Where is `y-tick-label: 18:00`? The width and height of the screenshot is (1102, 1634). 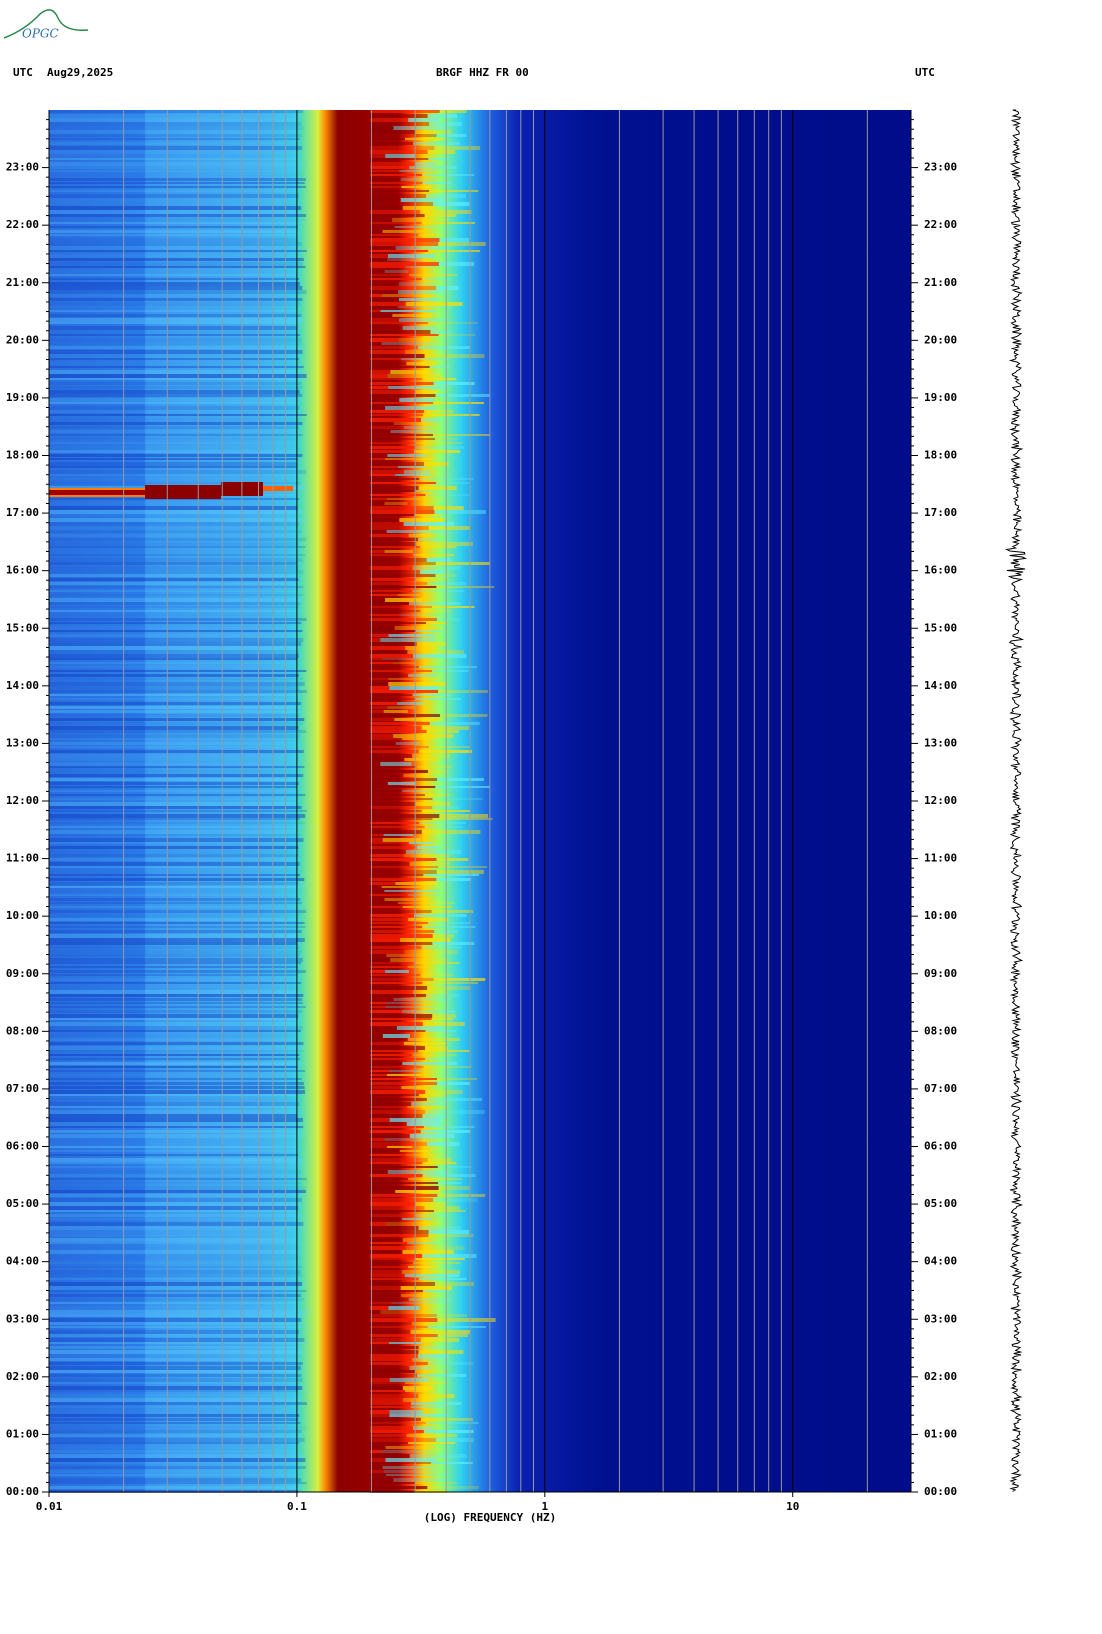 y-tick-label: 18:00 is located at coordinates (940, 455).